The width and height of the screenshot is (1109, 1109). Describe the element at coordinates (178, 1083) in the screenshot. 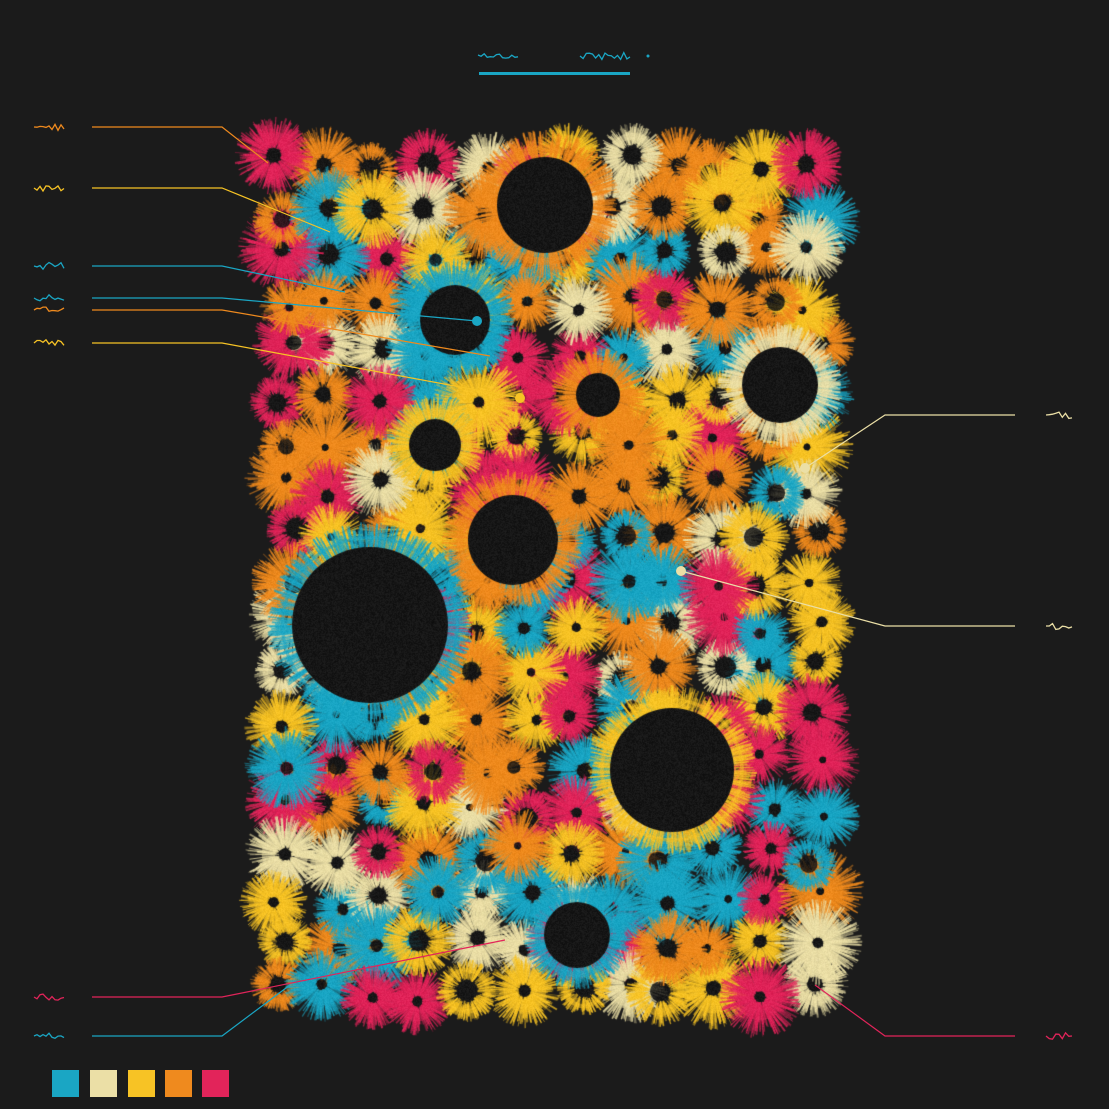

I see `swatch-orange` at that location.